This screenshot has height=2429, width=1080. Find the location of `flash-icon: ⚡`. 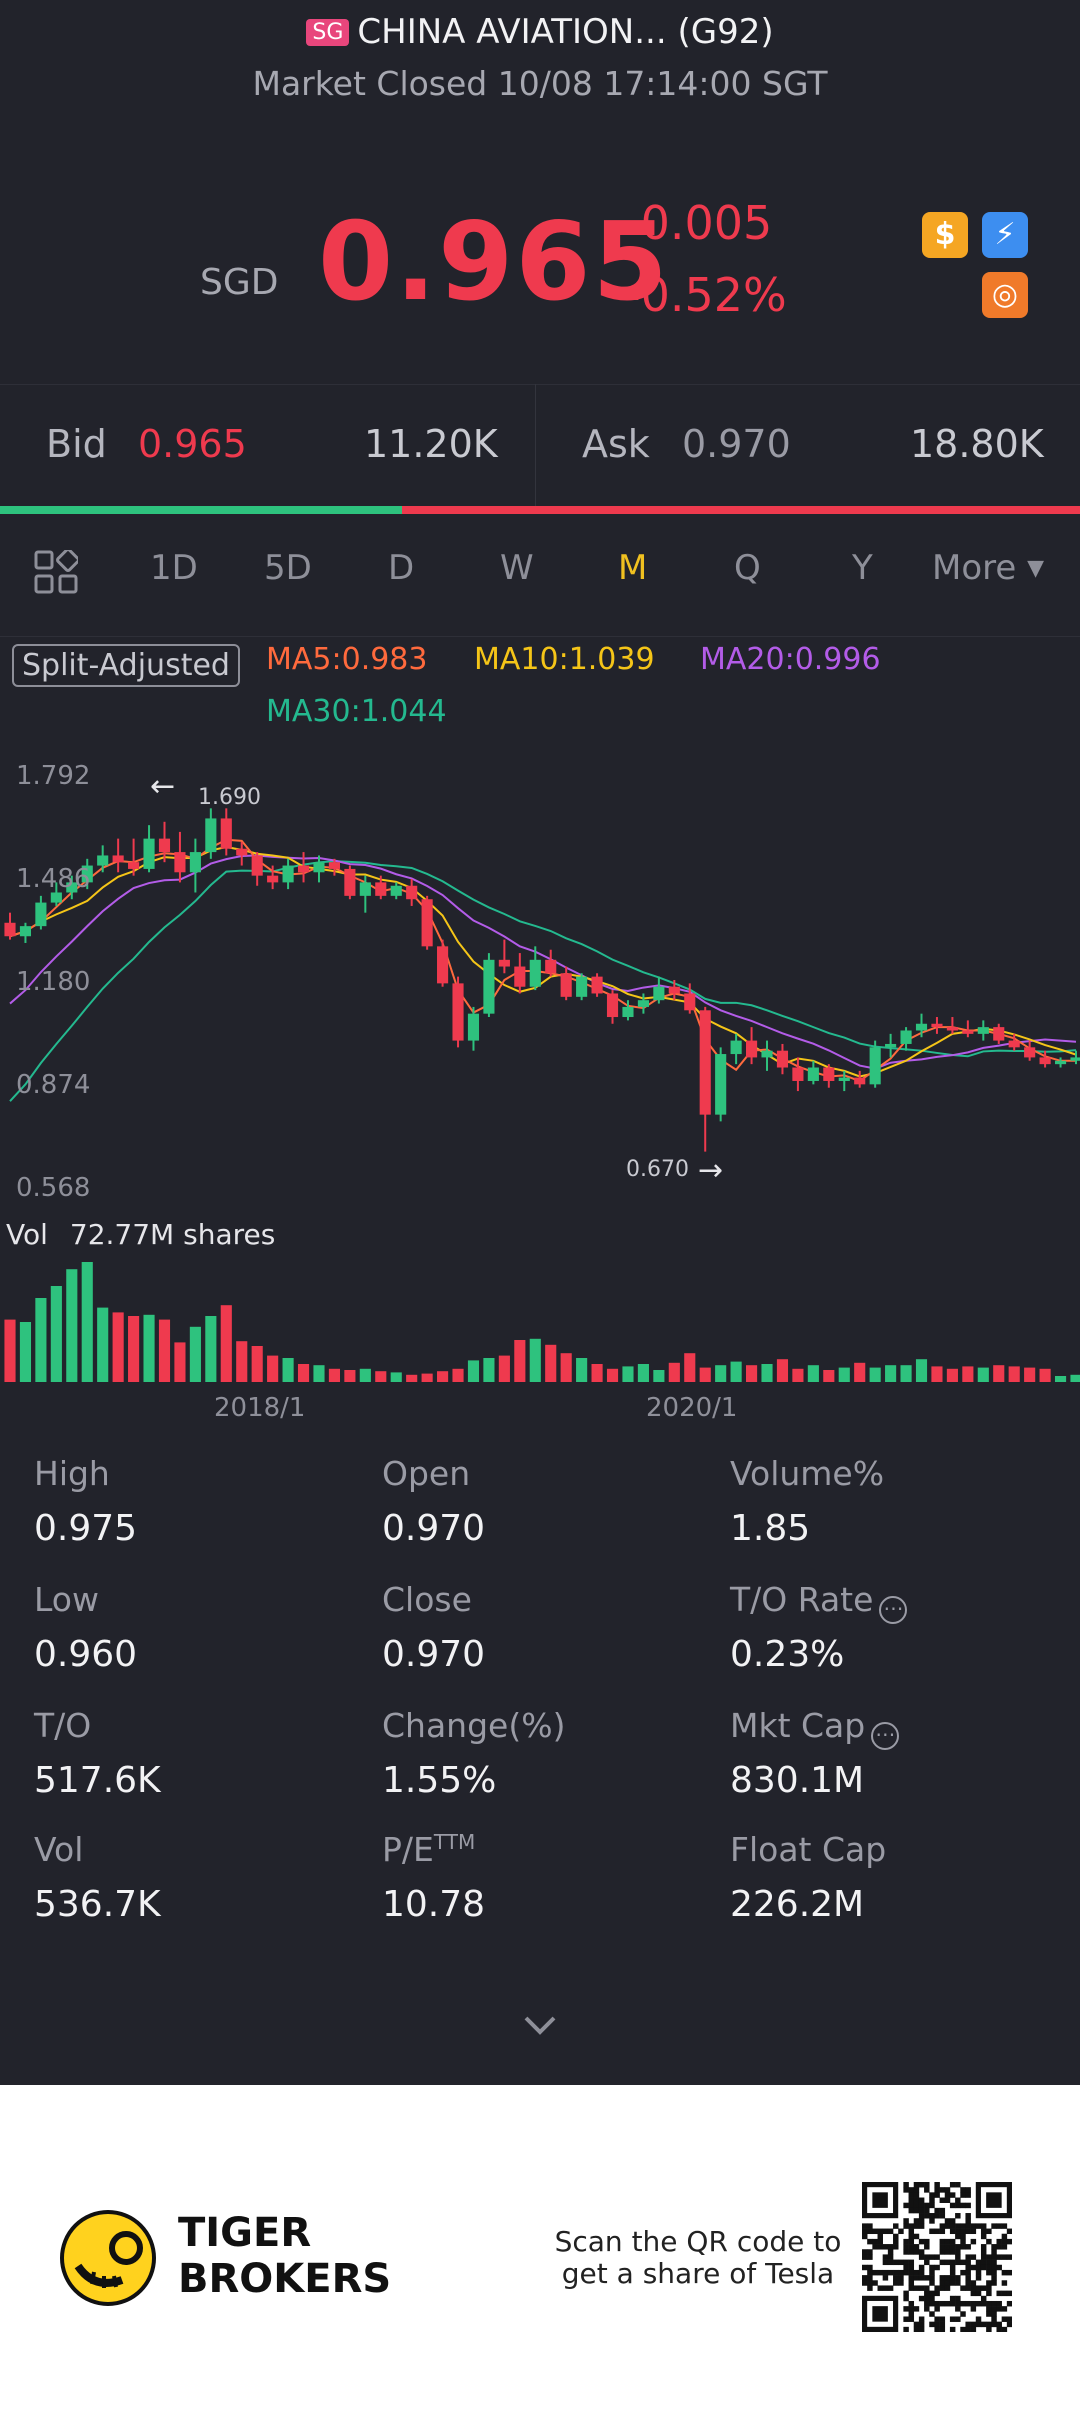

flash-icon: ⚡ is located at coordinates (1005, 235).